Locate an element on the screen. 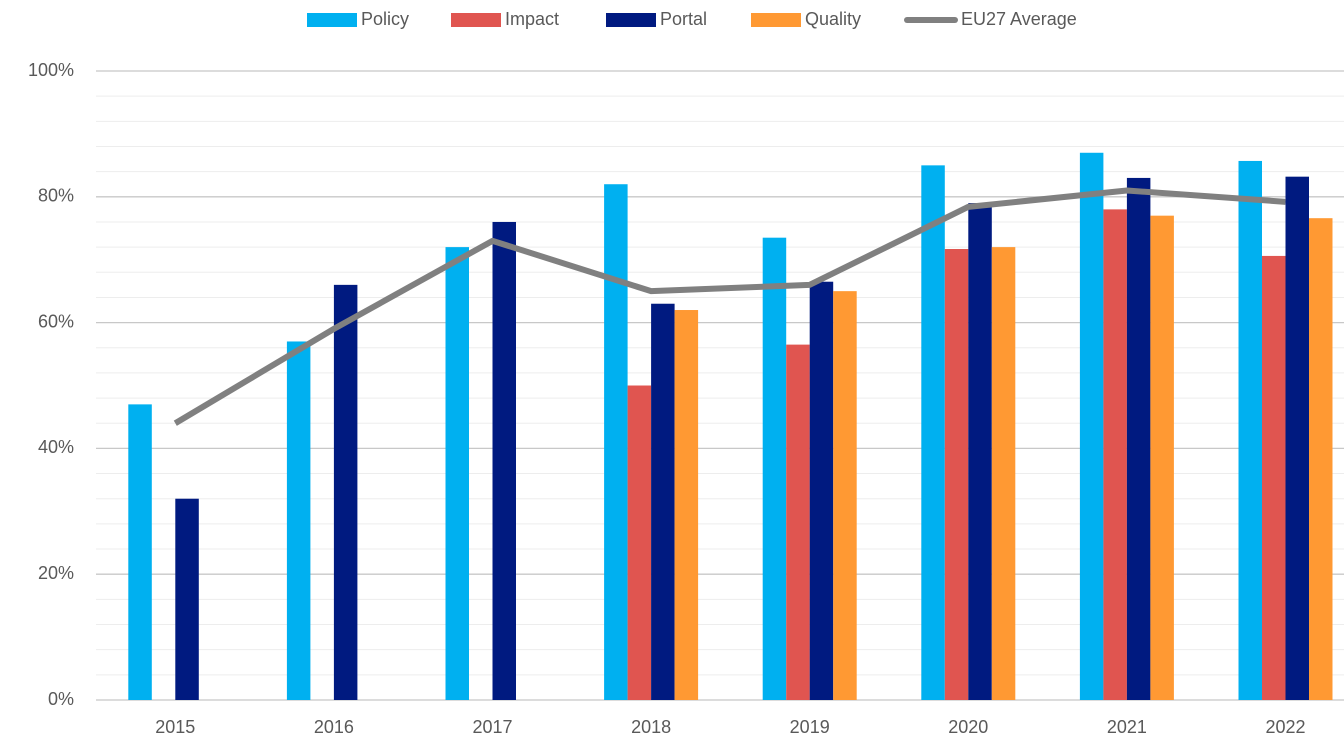 The image size is (1344, 742). x-tick-label: 2022 is located at coordinates (1285, 727).